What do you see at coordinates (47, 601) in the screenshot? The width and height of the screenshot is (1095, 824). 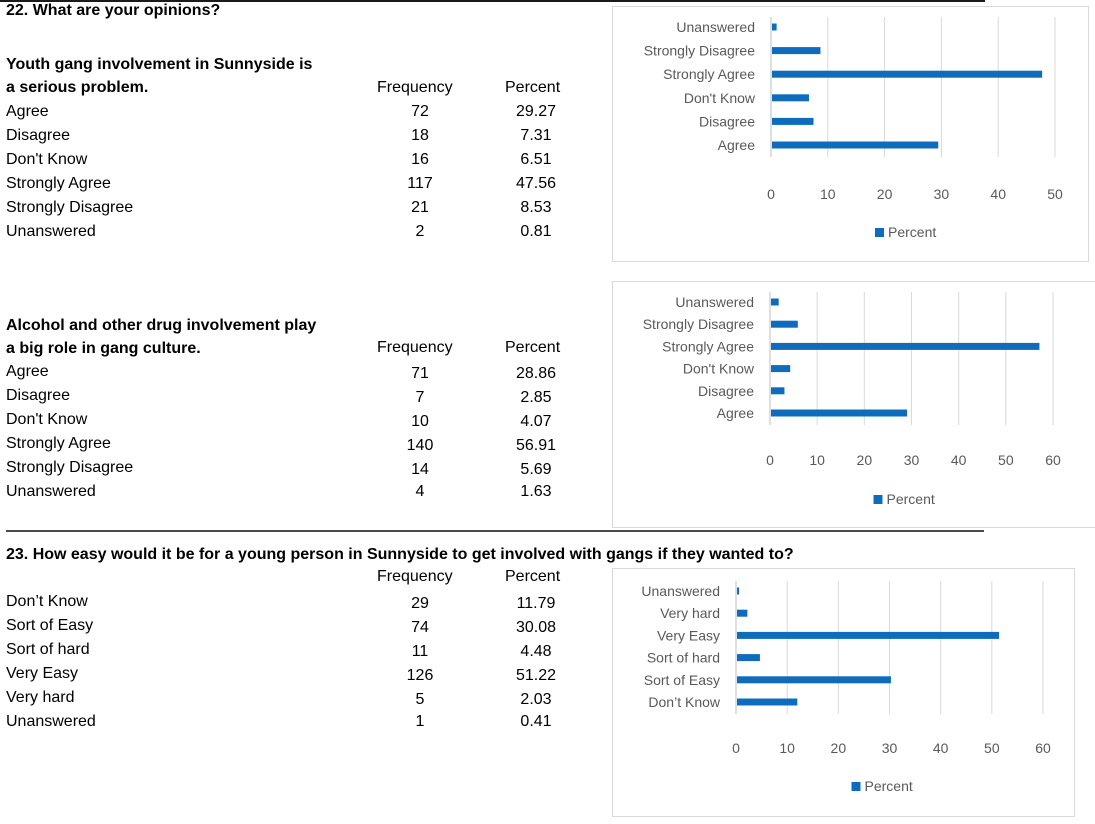 I see `row-label: Don’t Know` at bounding box center [47, 601].